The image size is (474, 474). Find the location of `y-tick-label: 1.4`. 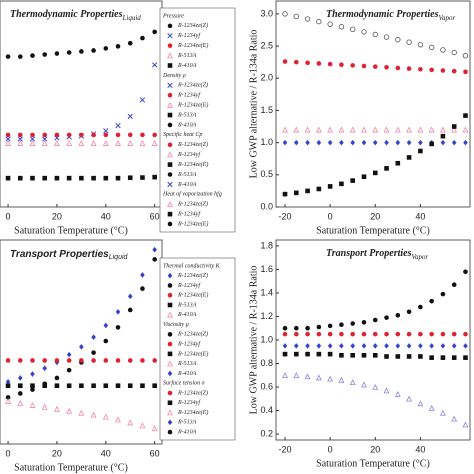

y-tick-label: 1.4 is located at coordinates (266, 292).